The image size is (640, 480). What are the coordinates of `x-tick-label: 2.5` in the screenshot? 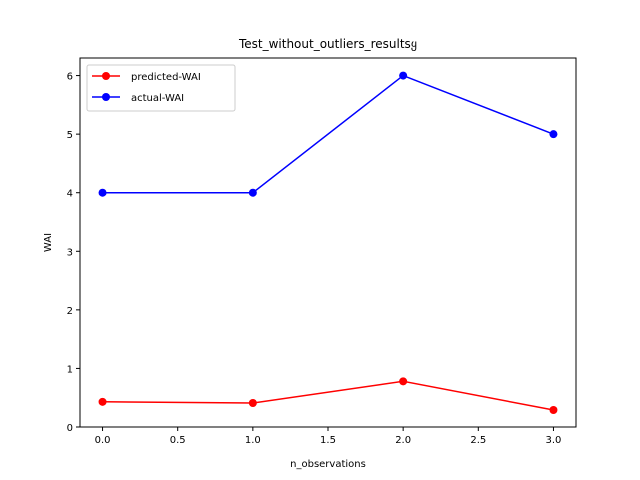 It's located at (478, 440).